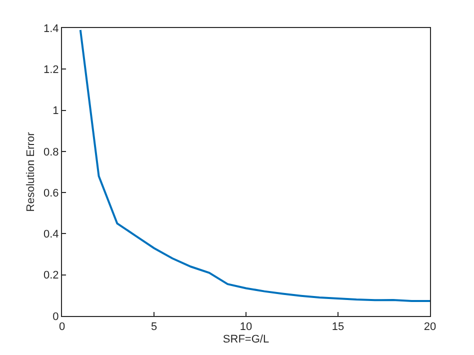 The image size is (474, 355). Describe the element at coordinates (430, 327) in the screenshot. I see `x-tick-label: 20` at that location.